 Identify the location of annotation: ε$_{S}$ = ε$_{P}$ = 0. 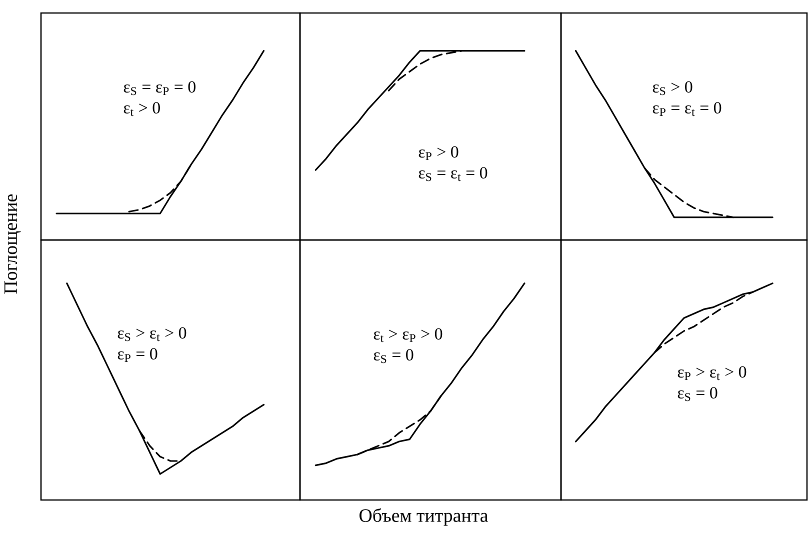
(160, 88).